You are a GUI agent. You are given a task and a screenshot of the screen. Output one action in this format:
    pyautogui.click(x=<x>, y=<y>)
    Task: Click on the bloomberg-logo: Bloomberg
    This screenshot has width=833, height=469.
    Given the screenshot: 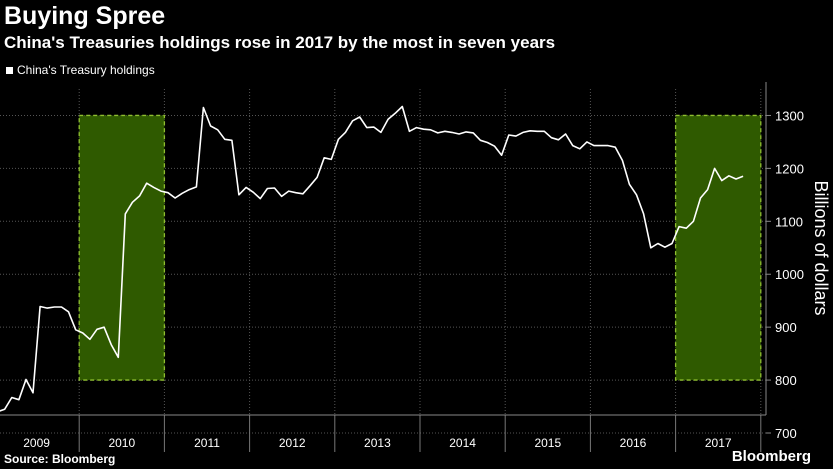 What is the action you would take?
    pyautogui.click(x=771, y=456)
    